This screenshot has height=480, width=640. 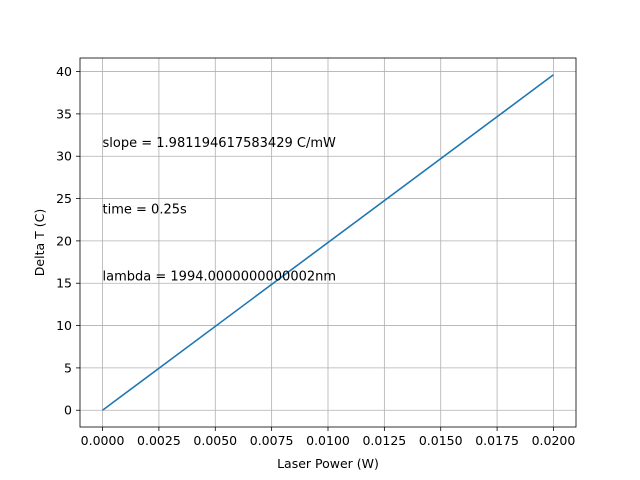 What do you see at coordinates (68, 367) in the screenshot?
I see `y-tick-label: 5` at bounding box center [68, 367].